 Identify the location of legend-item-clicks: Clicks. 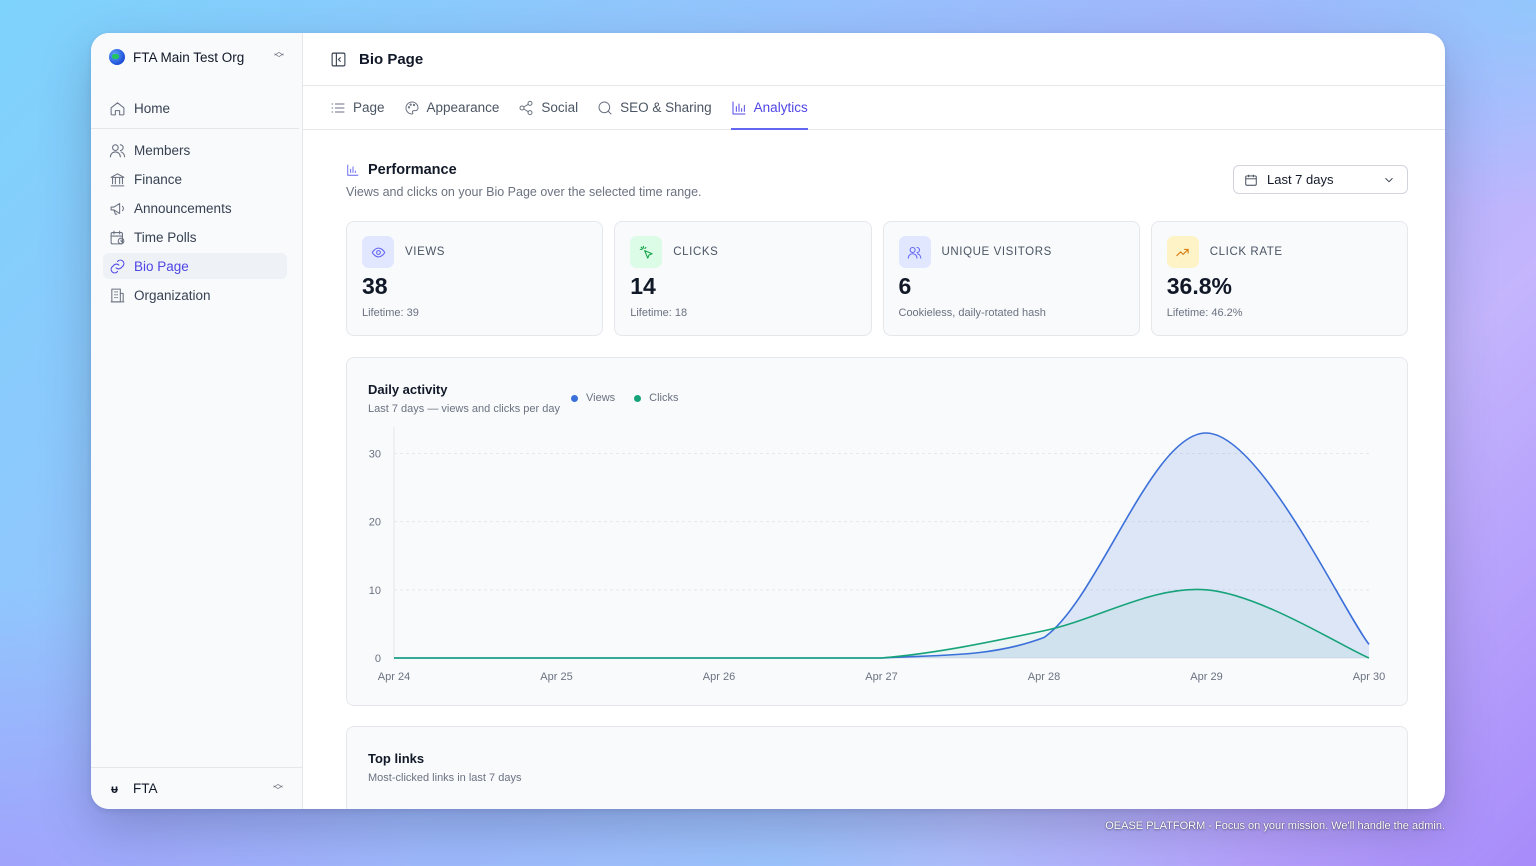
(656, 398).